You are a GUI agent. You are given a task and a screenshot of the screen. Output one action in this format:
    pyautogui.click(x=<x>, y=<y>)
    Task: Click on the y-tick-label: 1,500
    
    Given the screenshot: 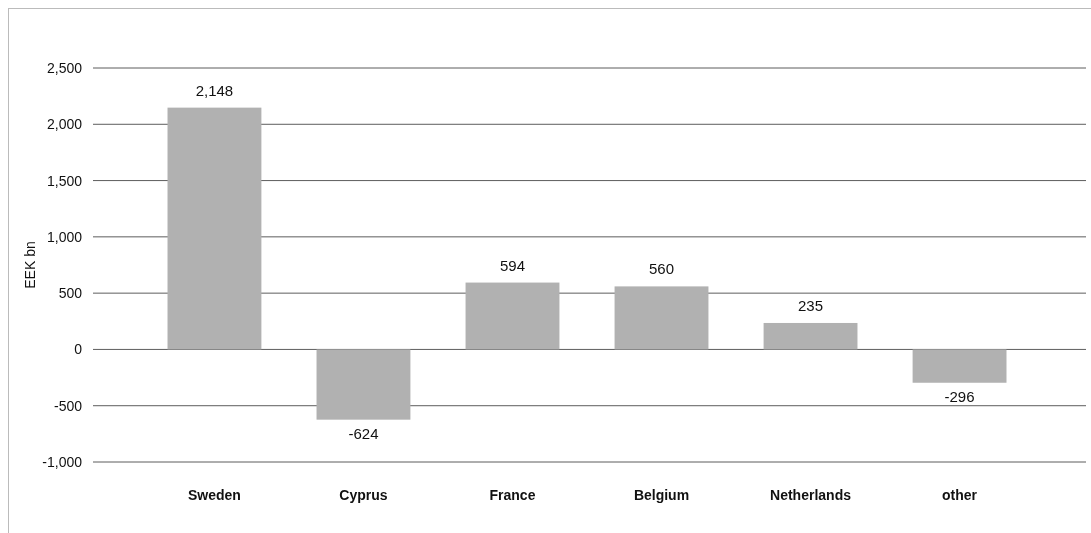 What is the action you would take?
    pyautogui.click(x=64, y=180)
    